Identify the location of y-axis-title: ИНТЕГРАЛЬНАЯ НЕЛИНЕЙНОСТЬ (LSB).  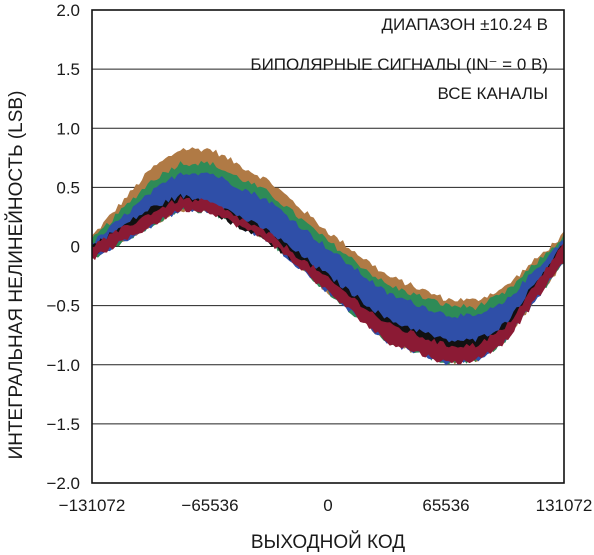
(16, 275).